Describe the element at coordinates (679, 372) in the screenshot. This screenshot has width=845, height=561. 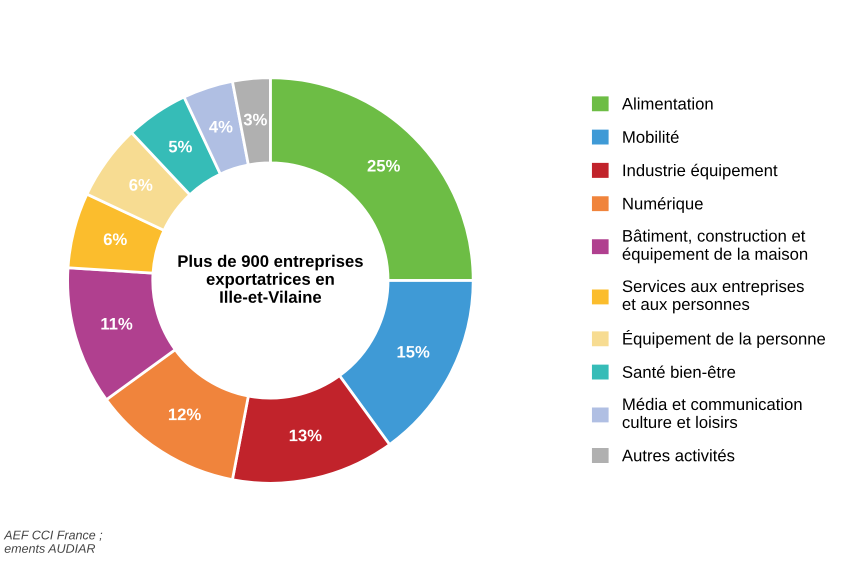
I see `legend-label: Santé bien-être` at that location.